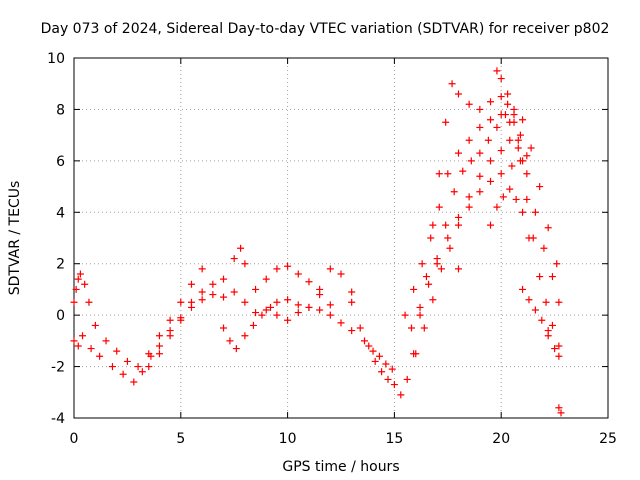 The image size is (640, 480). Describe the element at coordinates (15, 238) in the screenshot. I see `y-axis-label: SDTVAR / TECUs` at that location.